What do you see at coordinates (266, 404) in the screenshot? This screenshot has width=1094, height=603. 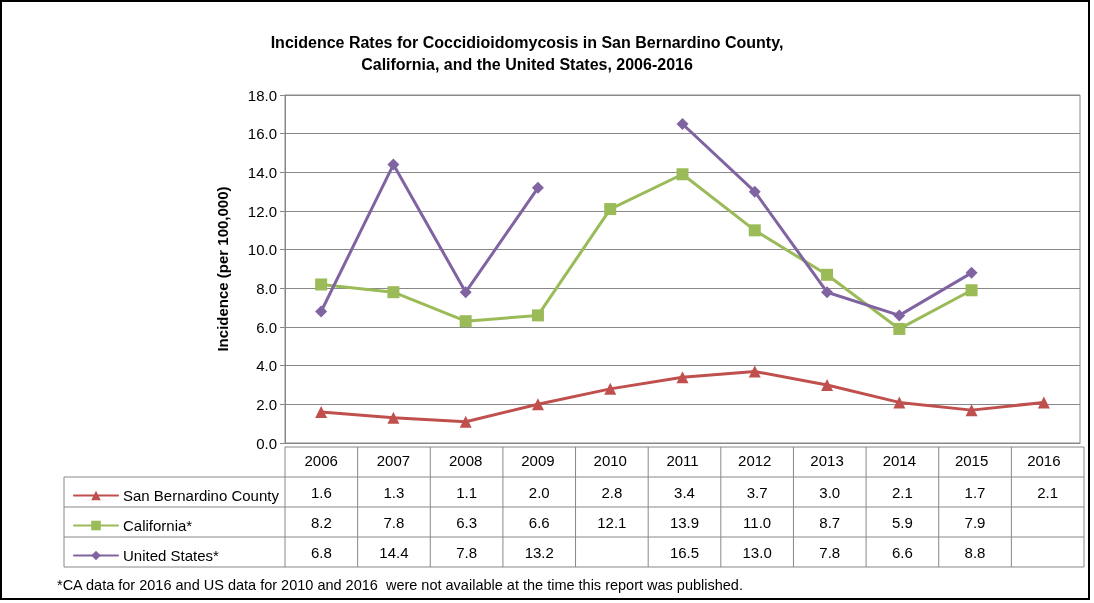 I see `y-tick-label: 2.0` at bounding box center [266, 404].